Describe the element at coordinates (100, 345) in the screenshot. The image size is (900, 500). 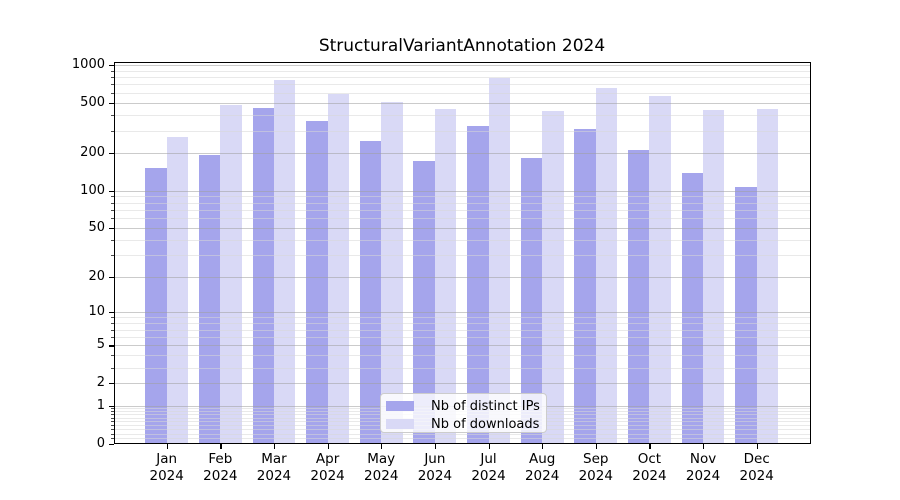
I see `y-tick-label: 5` at that location.